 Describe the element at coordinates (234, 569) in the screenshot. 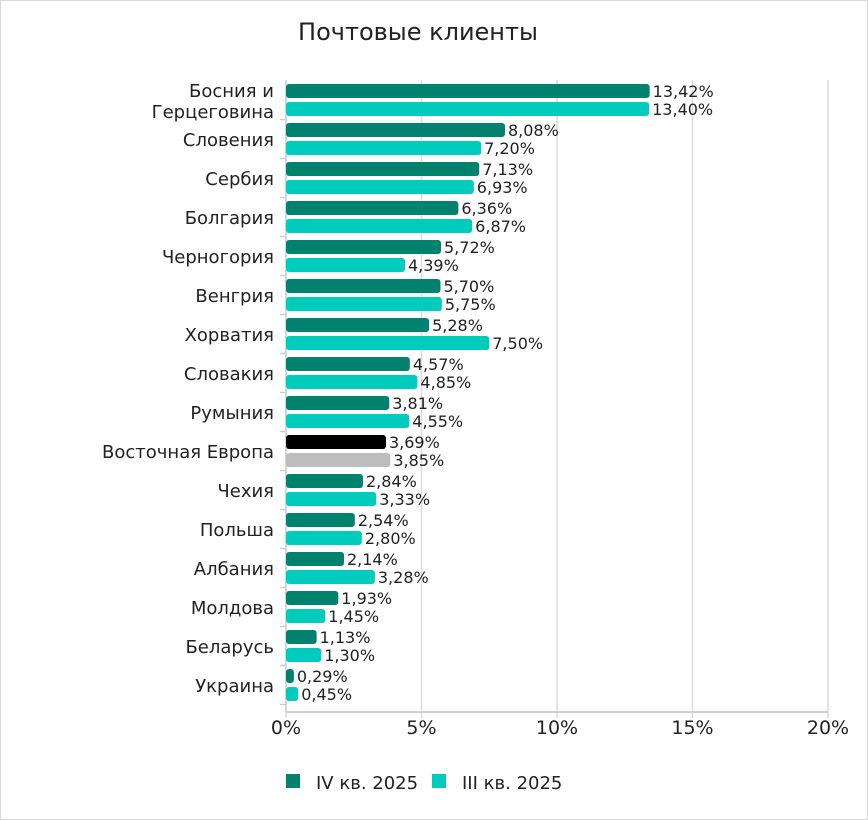

I see `category-label: Албания` at that location.